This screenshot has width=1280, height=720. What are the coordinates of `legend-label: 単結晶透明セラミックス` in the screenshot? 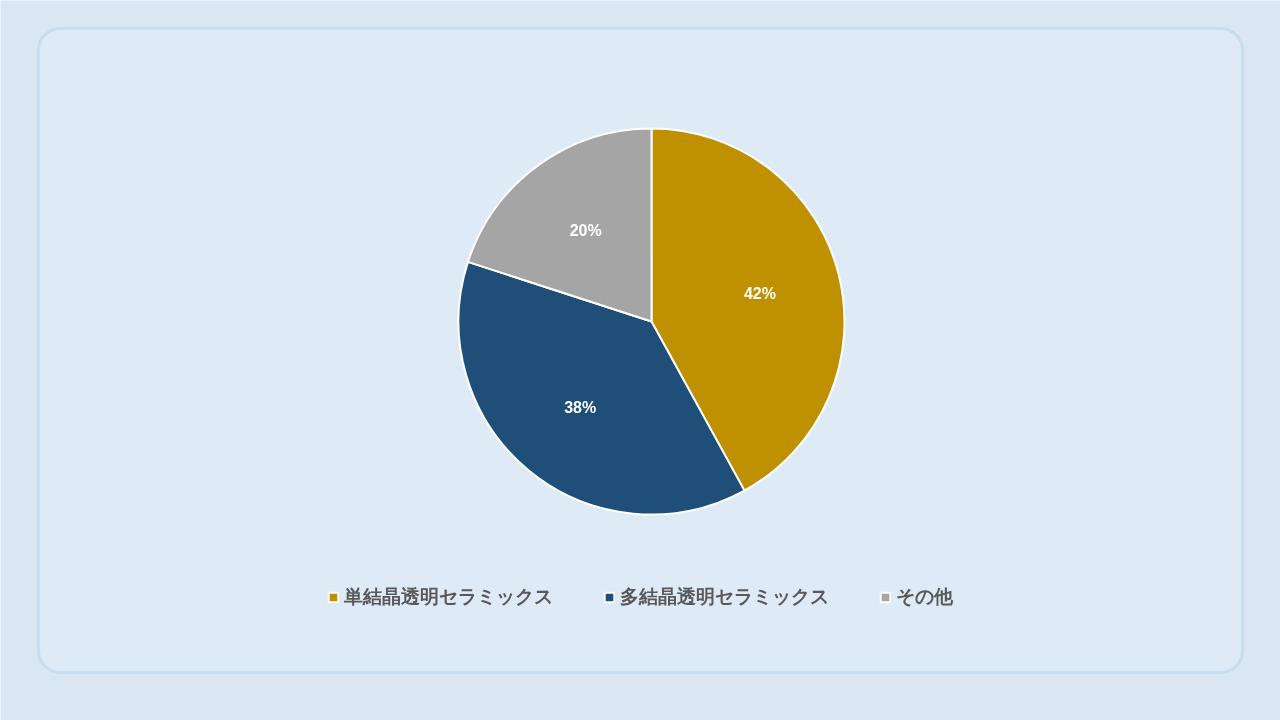 It's located at (448, 597).